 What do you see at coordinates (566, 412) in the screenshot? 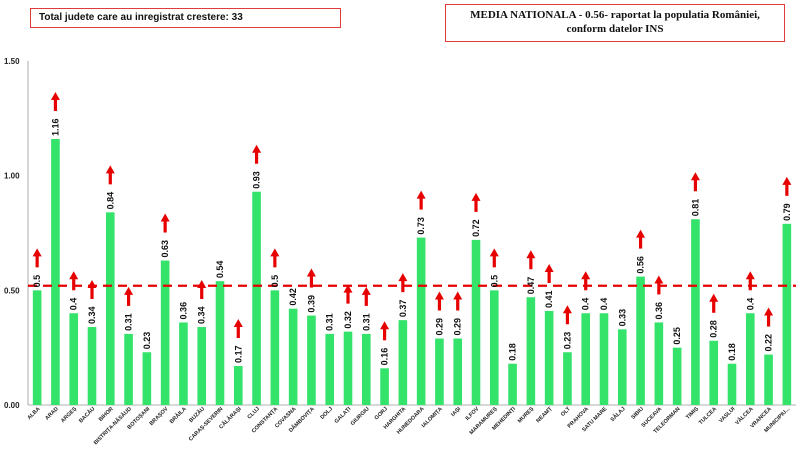
I see `x-tick-label: OLT` at bounding box center [566, 412].